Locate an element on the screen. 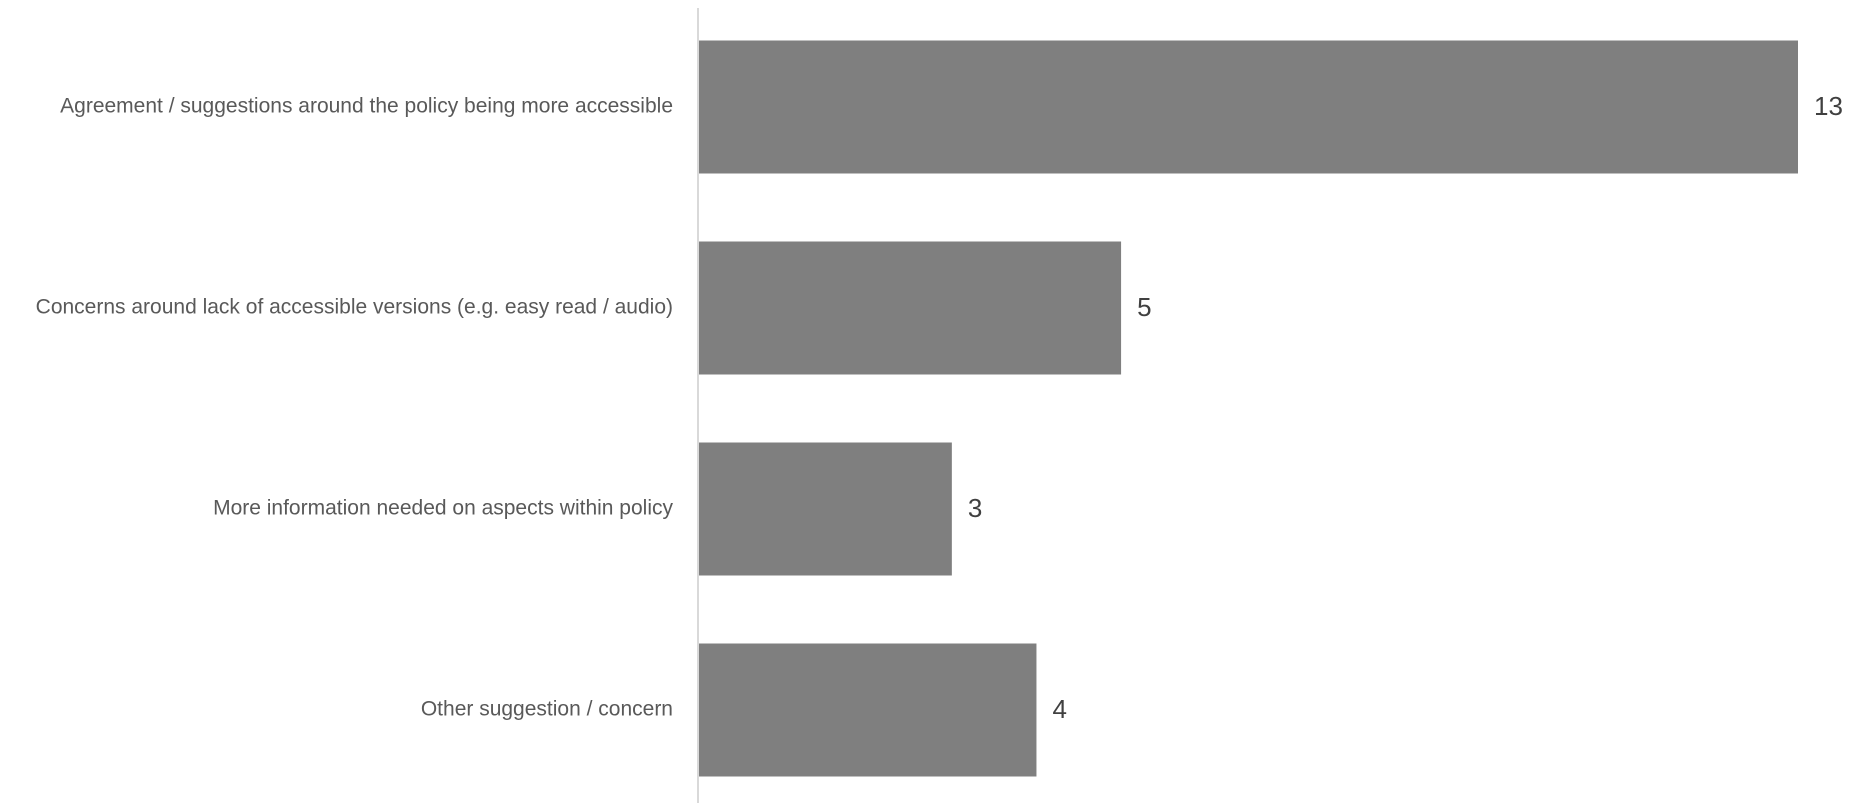 The height and width of the screenshot is (803, 1865). data-label: 4 is located at coordinates (1059, 709).